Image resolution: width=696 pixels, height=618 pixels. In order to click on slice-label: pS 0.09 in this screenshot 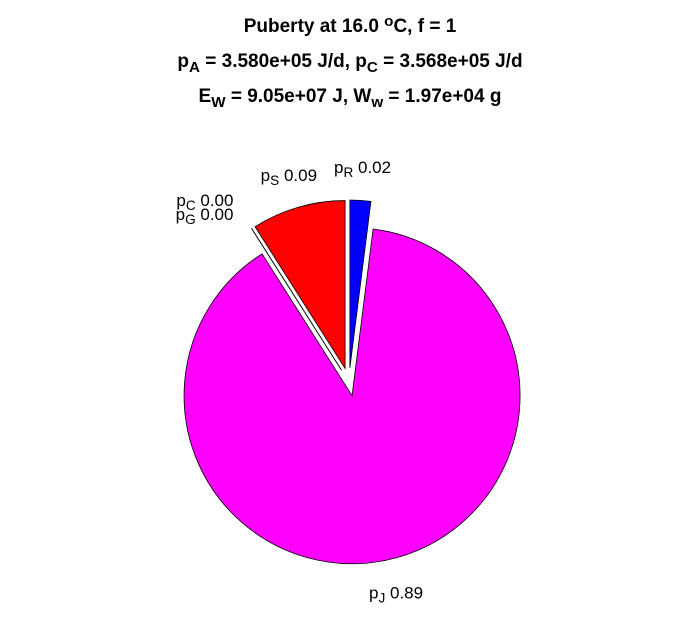, I will do `click(289, 177)`.